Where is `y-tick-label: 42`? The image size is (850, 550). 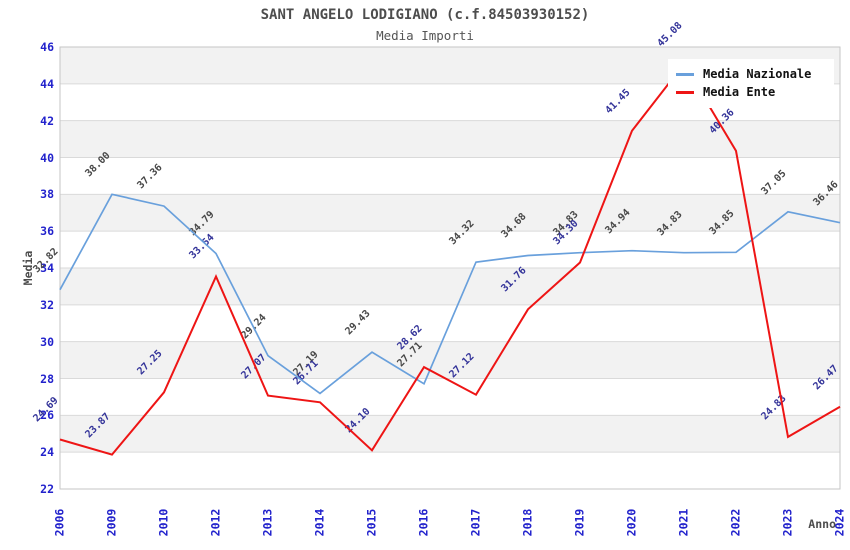
y-tick-label: 42 is located at coordinates (47, 120).